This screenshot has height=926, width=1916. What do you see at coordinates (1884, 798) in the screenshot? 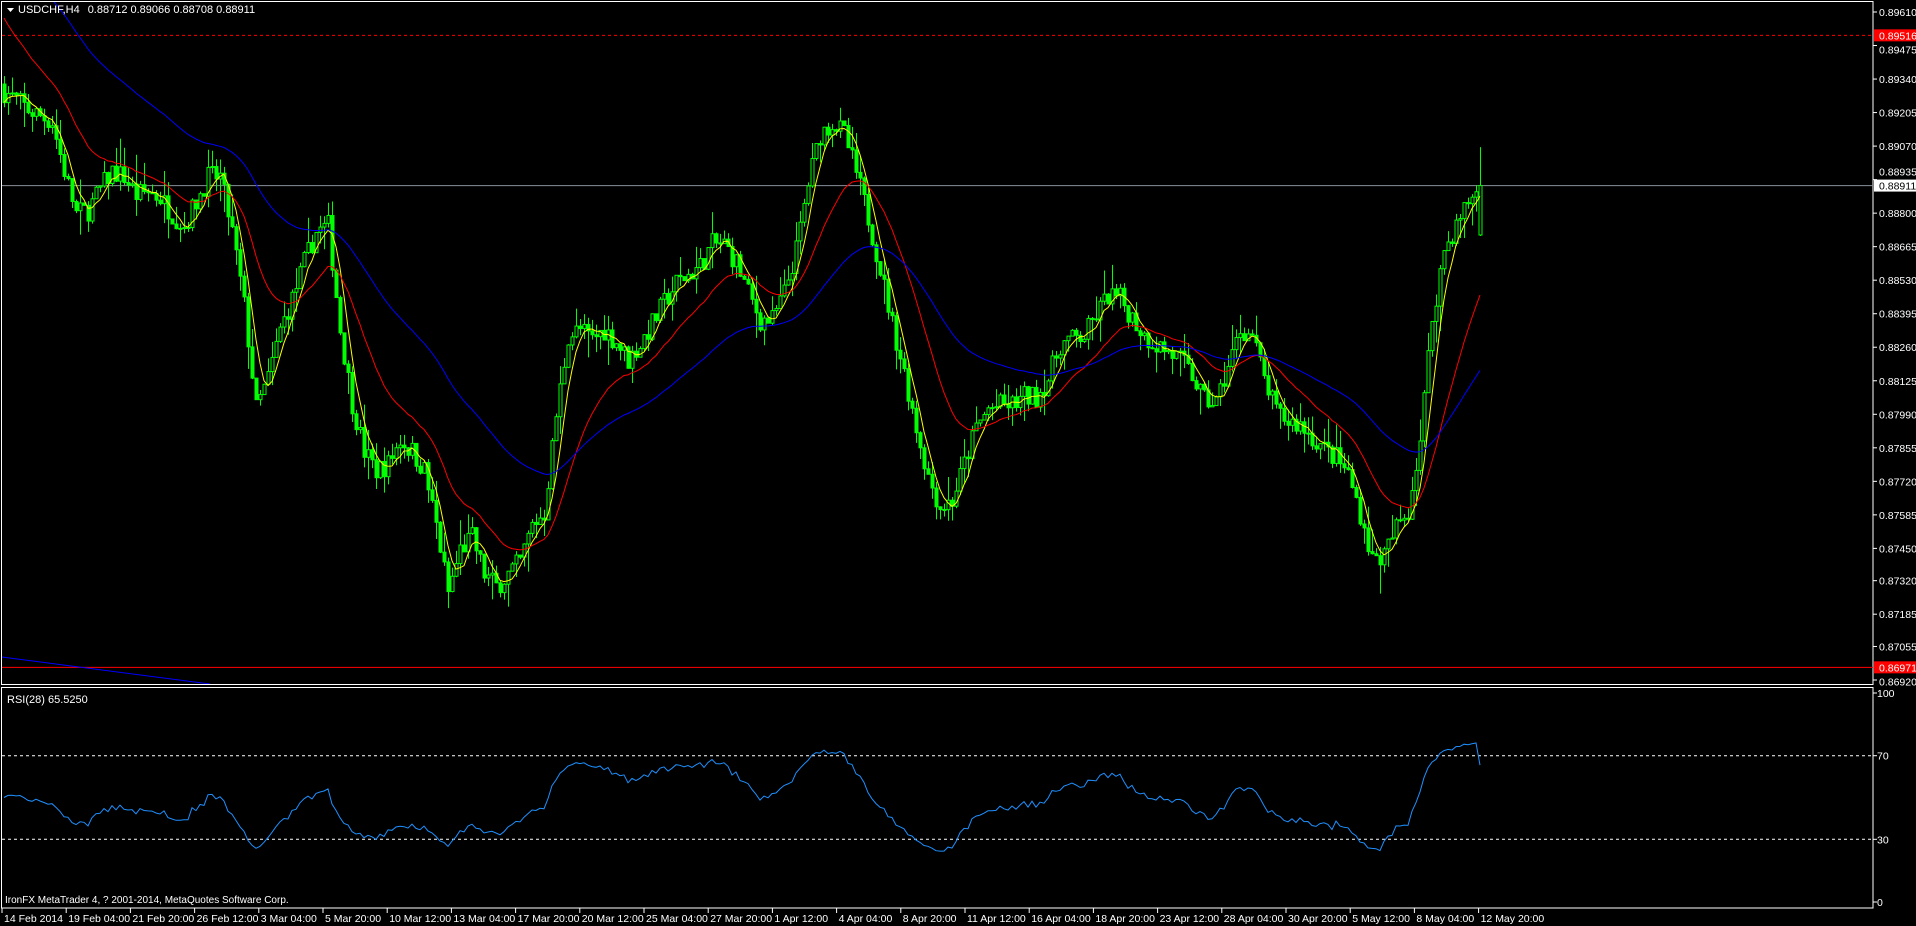
I see `rsi-axis: 100 70 30 0` at bounding box center [1884, 798].